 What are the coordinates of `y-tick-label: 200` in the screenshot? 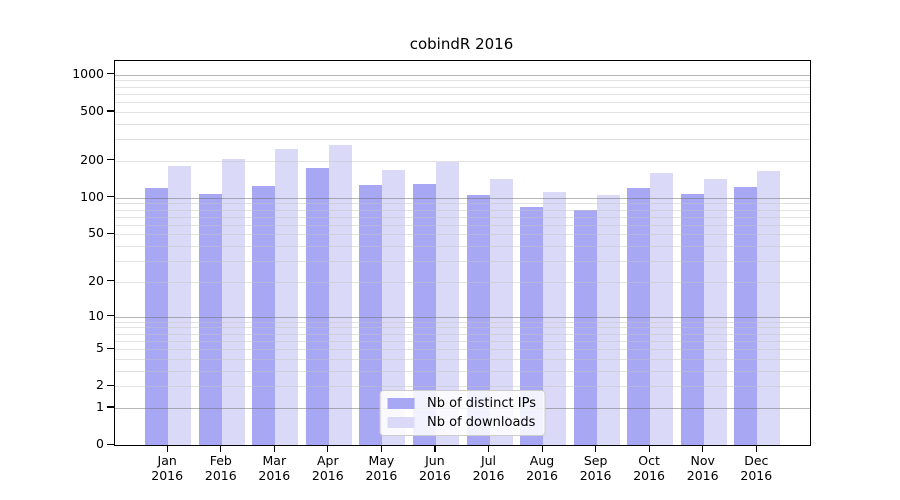 It's located at (92, 159).